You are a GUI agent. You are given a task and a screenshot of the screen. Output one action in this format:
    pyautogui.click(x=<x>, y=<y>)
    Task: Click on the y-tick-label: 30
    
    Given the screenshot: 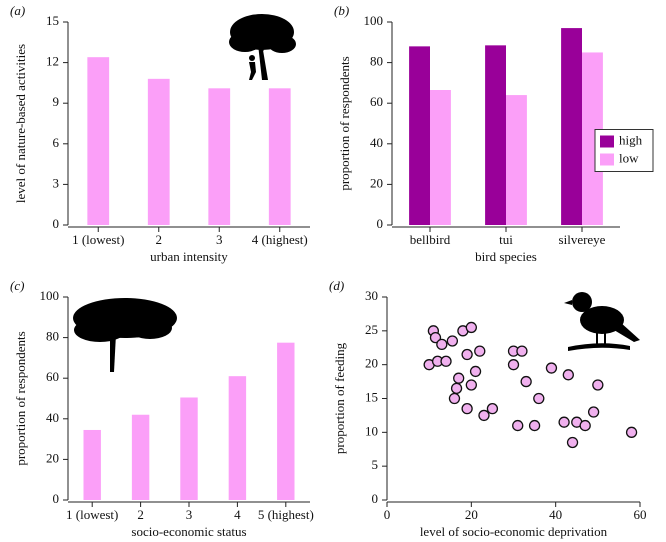 What is the action you would take?
    pyautogui.click(x=371, y=295)
    